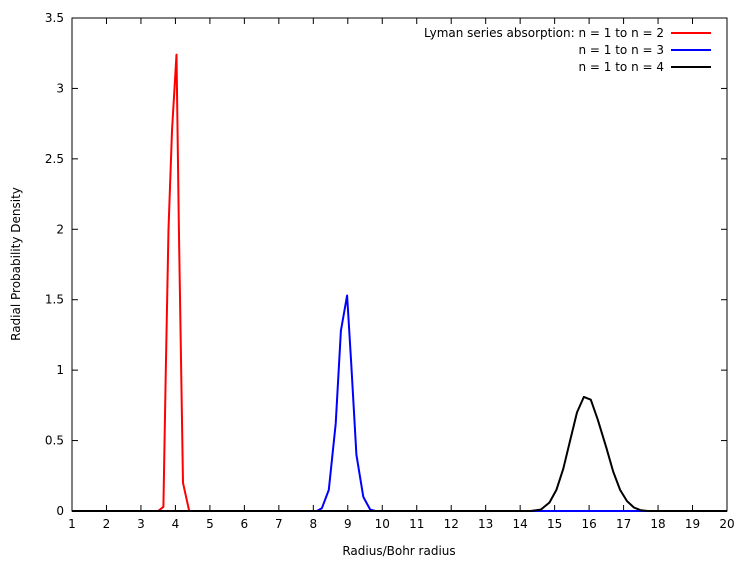 This screenshot has width=752, height=564. Describe the element at coordinates (398, 551) in the screenshot. I see `x-axis-label: Radius/Bohr radius` at that location.